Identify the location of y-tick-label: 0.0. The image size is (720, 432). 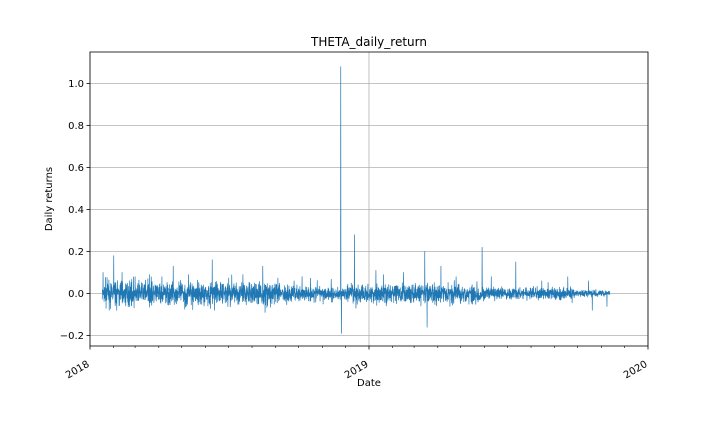
(76, 294).